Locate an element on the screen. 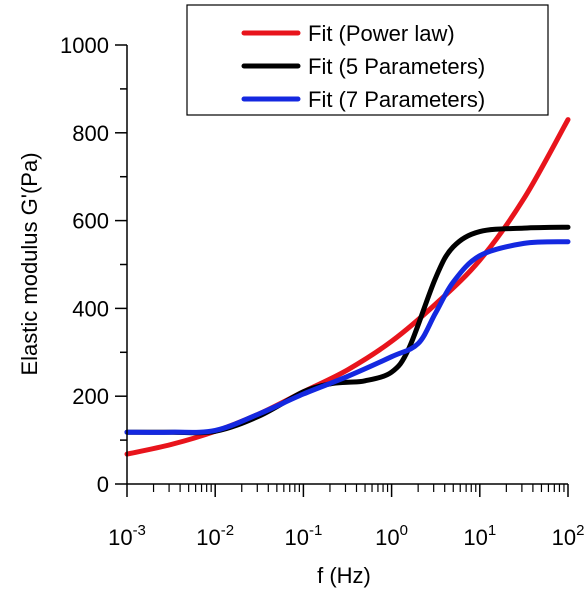 The width and height of the screenshot is (586, 594). y-tick-label: 200 is located at coordinates (90, 396).